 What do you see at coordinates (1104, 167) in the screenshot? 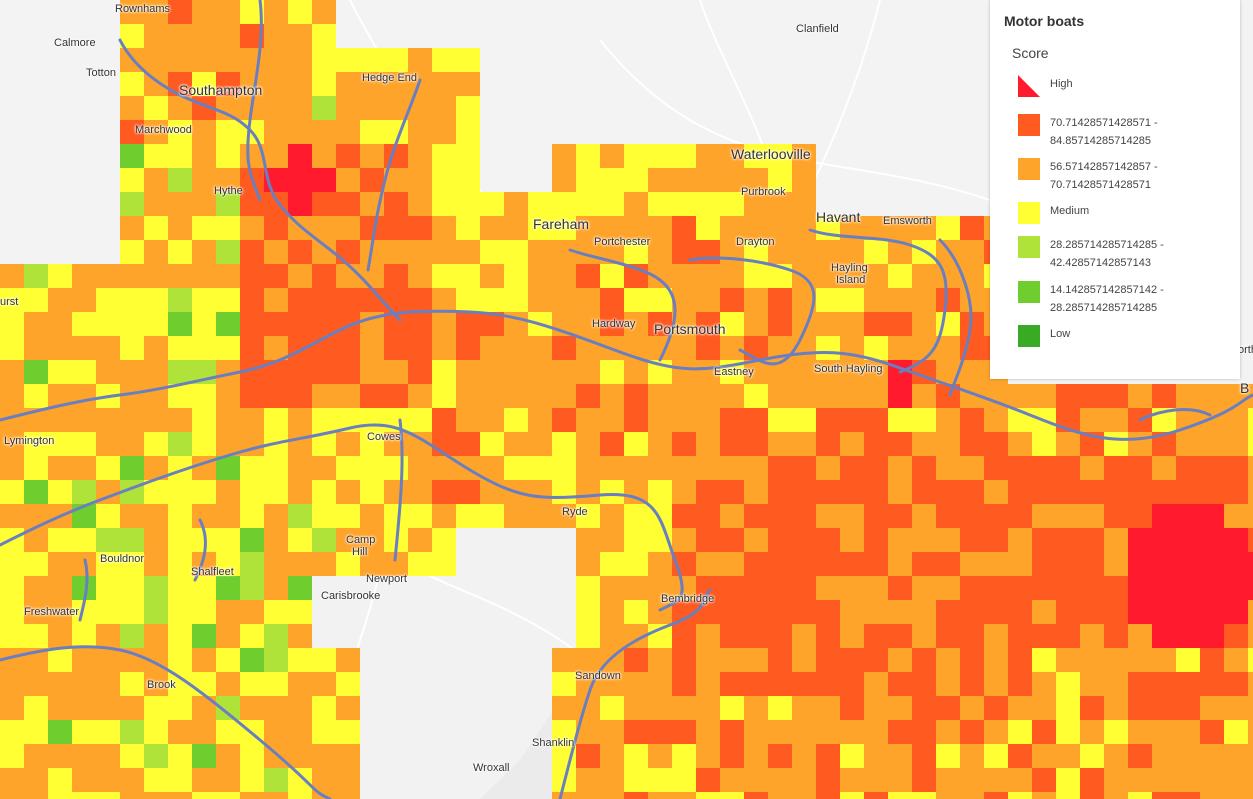
I see `legend-label-line: 56.57142857142857 -` at bounding box center [1104, 167].